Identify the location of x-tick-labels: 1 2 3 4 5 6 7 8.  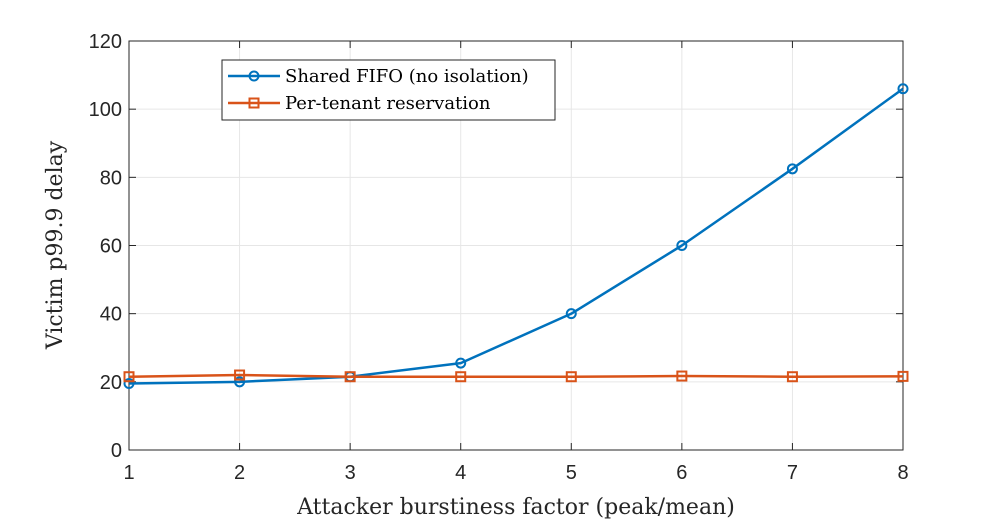
(515, 473).